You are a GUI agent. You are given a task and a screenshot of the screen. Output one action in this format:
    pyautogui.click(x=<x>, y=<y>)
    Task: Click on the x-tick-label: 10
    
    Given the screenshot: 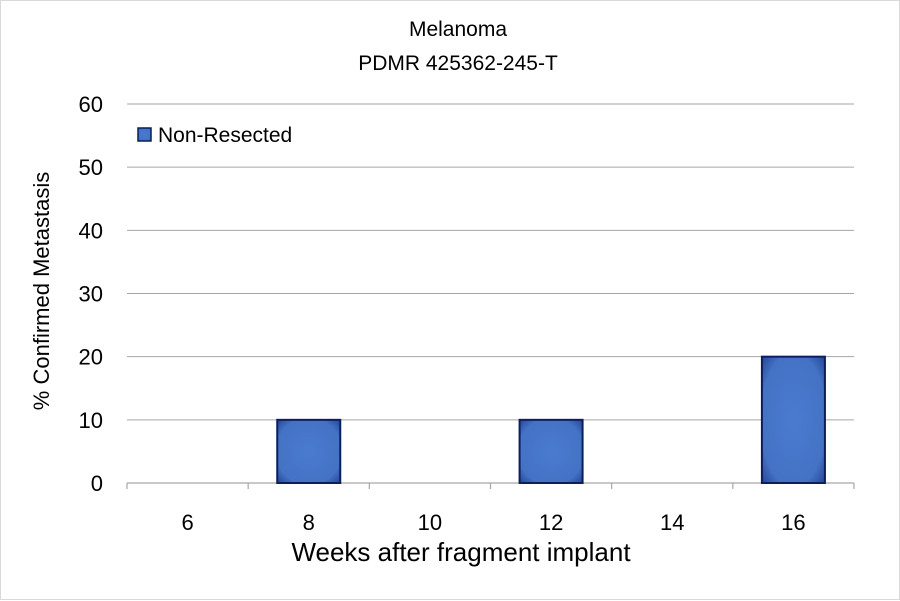 What is the action you would take?
    pyautogui.click(x=430, y=522)
    